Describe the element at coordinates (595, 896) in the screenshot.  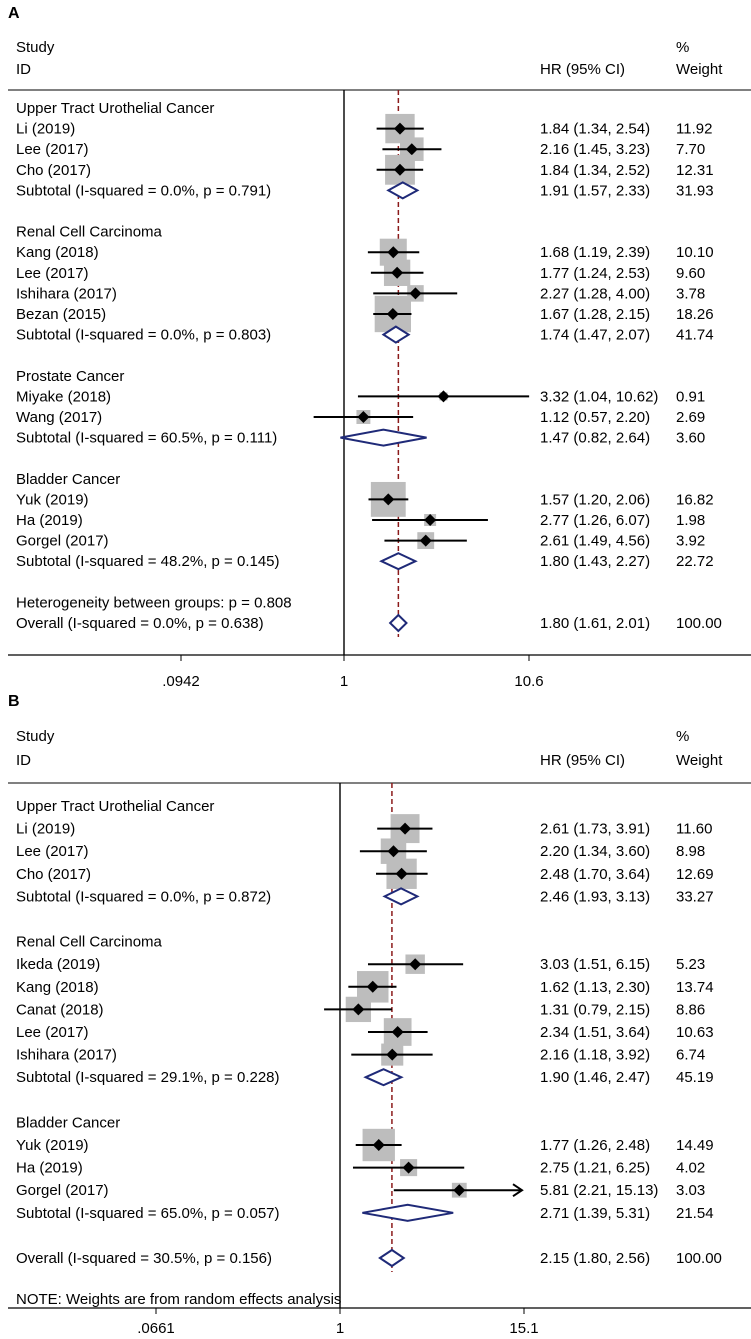
I see `hr-ci-value: 2.46 (1.93, 3.13)` at that location.